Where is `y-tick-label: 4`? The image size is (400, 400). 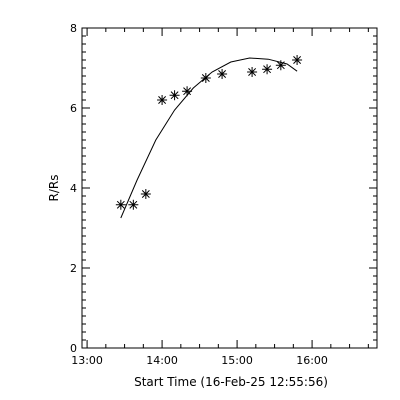 y-tick-label: 4 is located at coordinates (73, 188).